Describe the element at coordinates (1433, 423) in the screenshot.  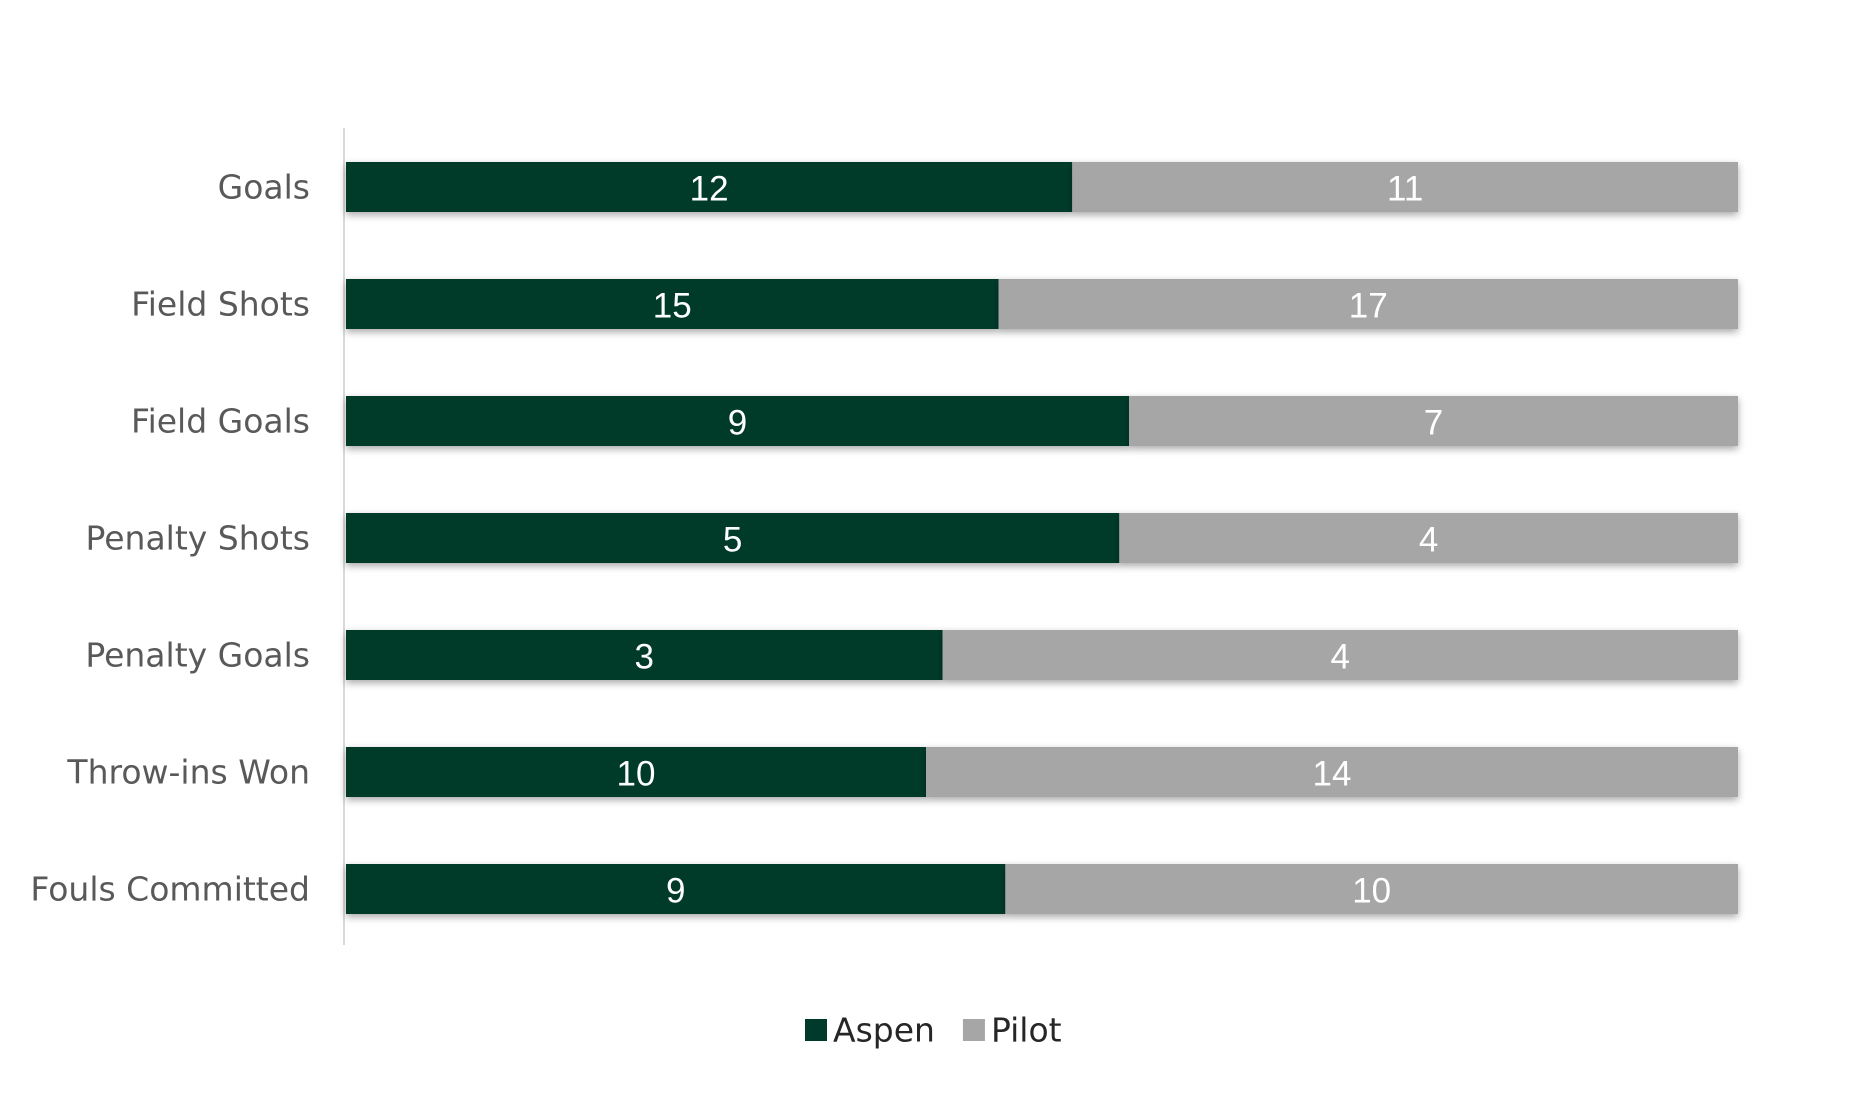
I see `data-label-pilot-field-goals: 7` at that location.